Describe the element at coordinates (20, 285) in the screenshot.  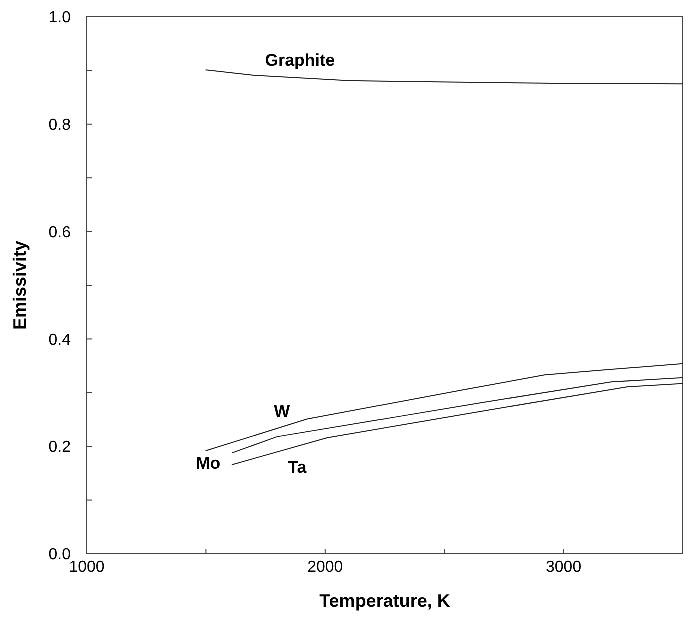
I see `y-axis-title: Emissivity` at that location.